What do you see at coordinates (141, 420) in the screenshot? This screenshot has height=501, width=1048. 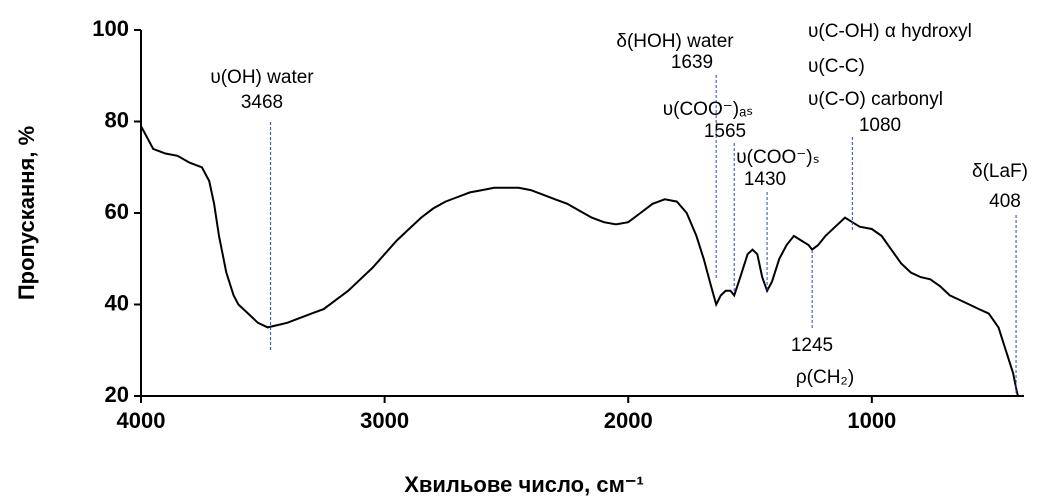 I see `x-tick-label: 4000` at bounding box center [141, 420].